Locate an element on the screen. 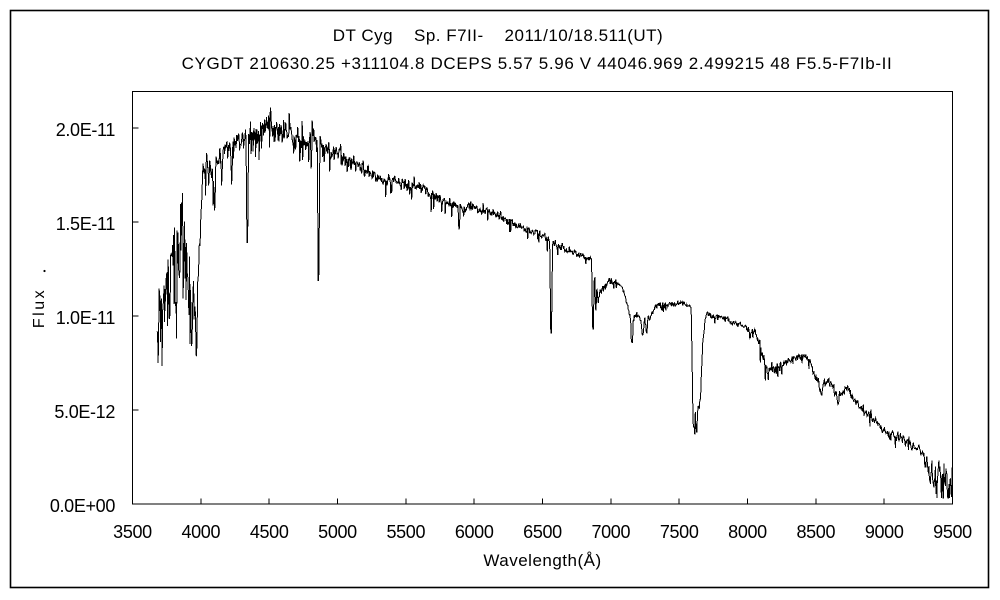 This screenshot has width=1000, height=600. svg-text:DT Cyg Sp. F7II- 2011/10: DT Cyg Sp. F7II- 2011/10/18.511(UT) is located at coordinates (498, 35).